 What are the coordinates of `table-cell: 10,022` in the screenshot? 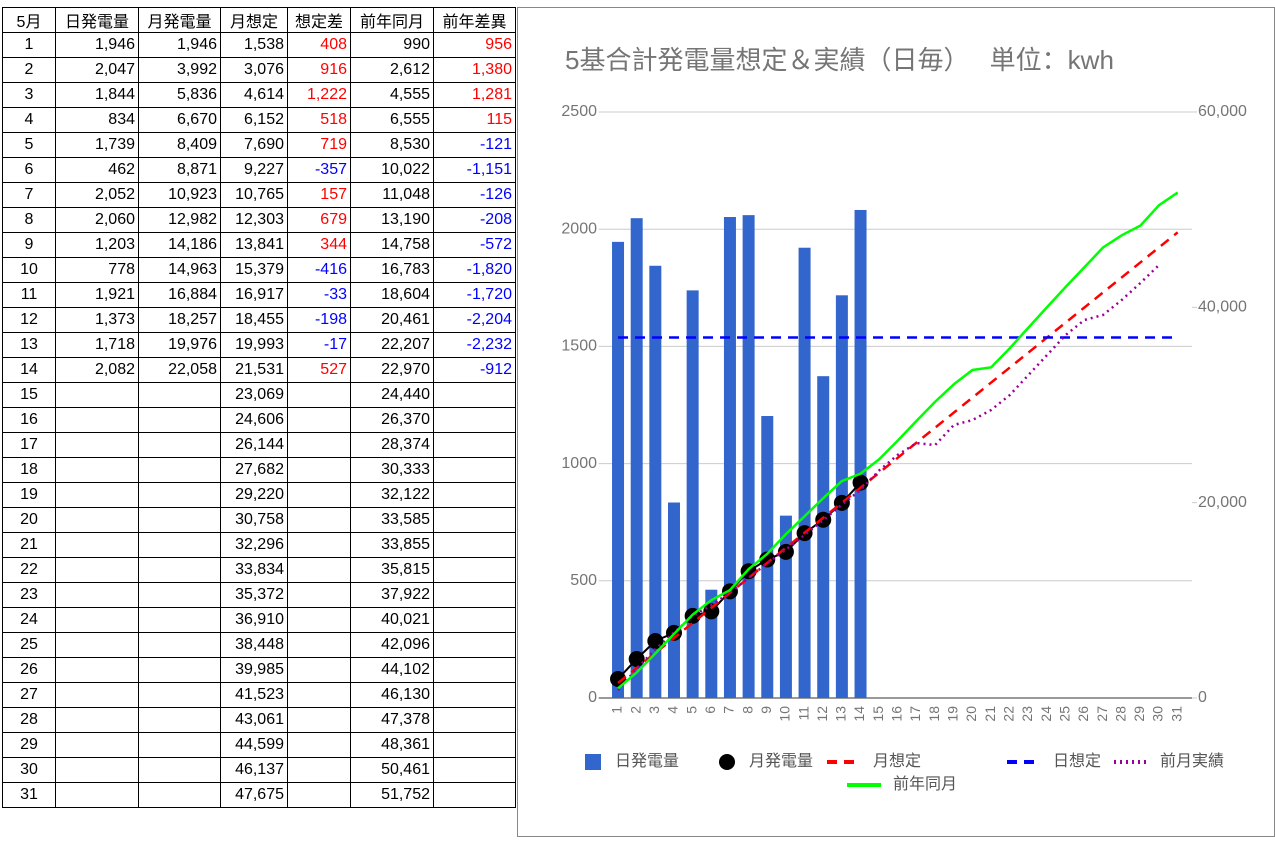 It's located at (392, 170).